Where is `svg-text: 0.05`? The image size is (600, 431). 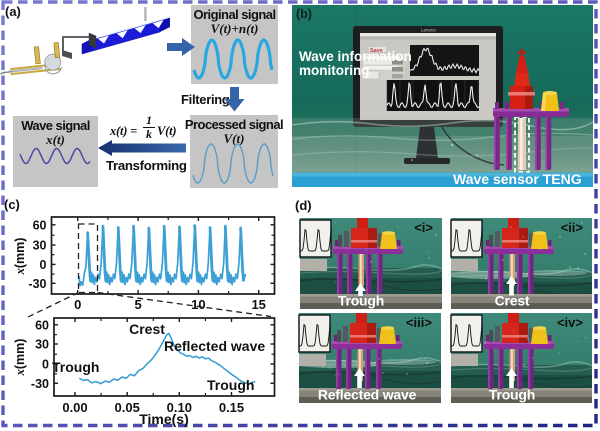 svg-text: 0.05 is located at coordinates (127, 407).